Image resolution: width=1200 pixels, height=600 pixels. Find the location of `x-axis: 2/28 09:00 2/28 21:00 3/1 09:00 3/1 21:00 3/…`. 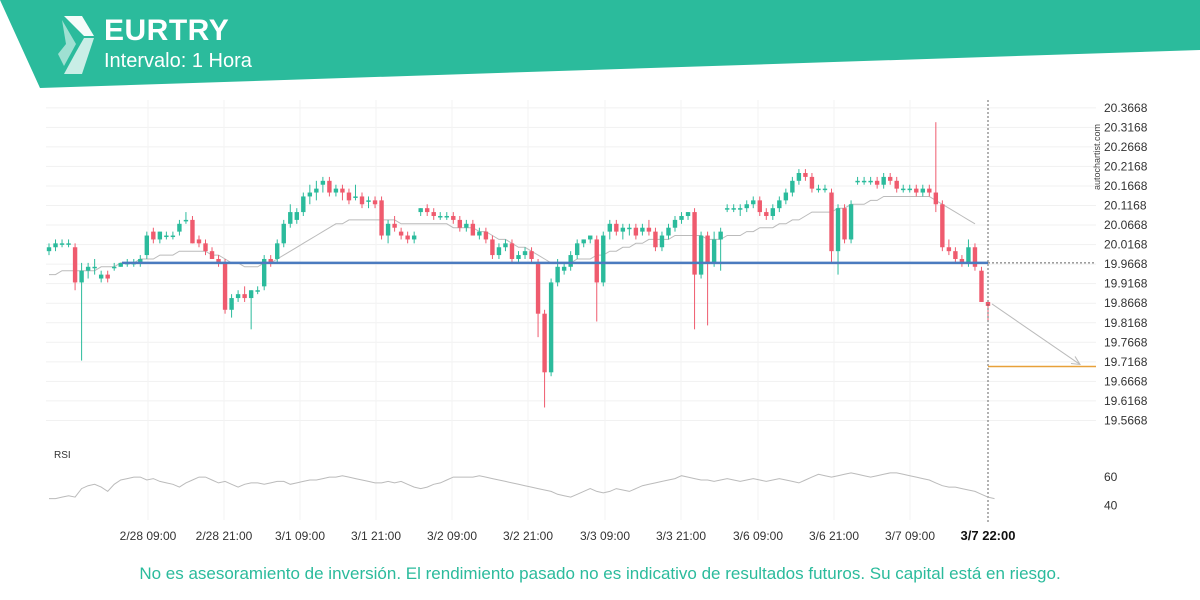

x-axis: 2/28 09:00 2/28 21:00 3/1 09:00 3/1 21:00 3/… is located at coordinates (568, 535).